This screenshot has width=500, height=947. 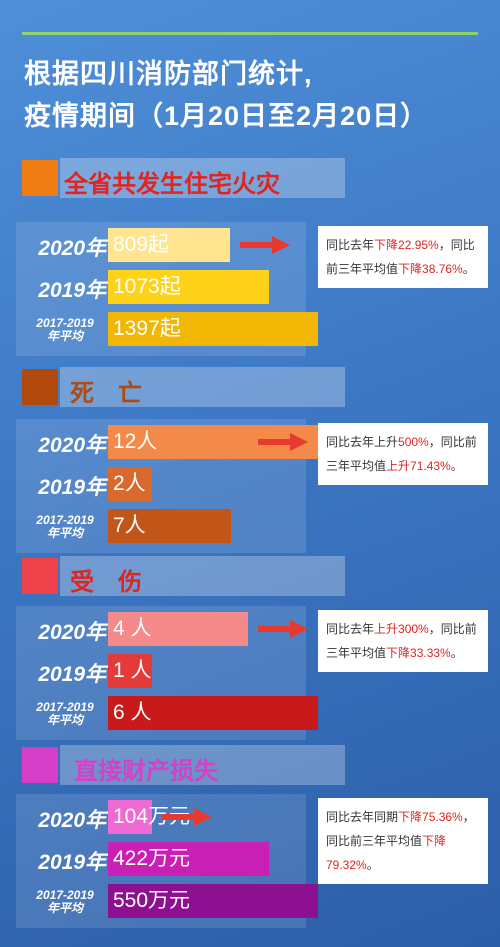 I want to click on section-3-bar-value: 1 人, so click(x=132, y=670).